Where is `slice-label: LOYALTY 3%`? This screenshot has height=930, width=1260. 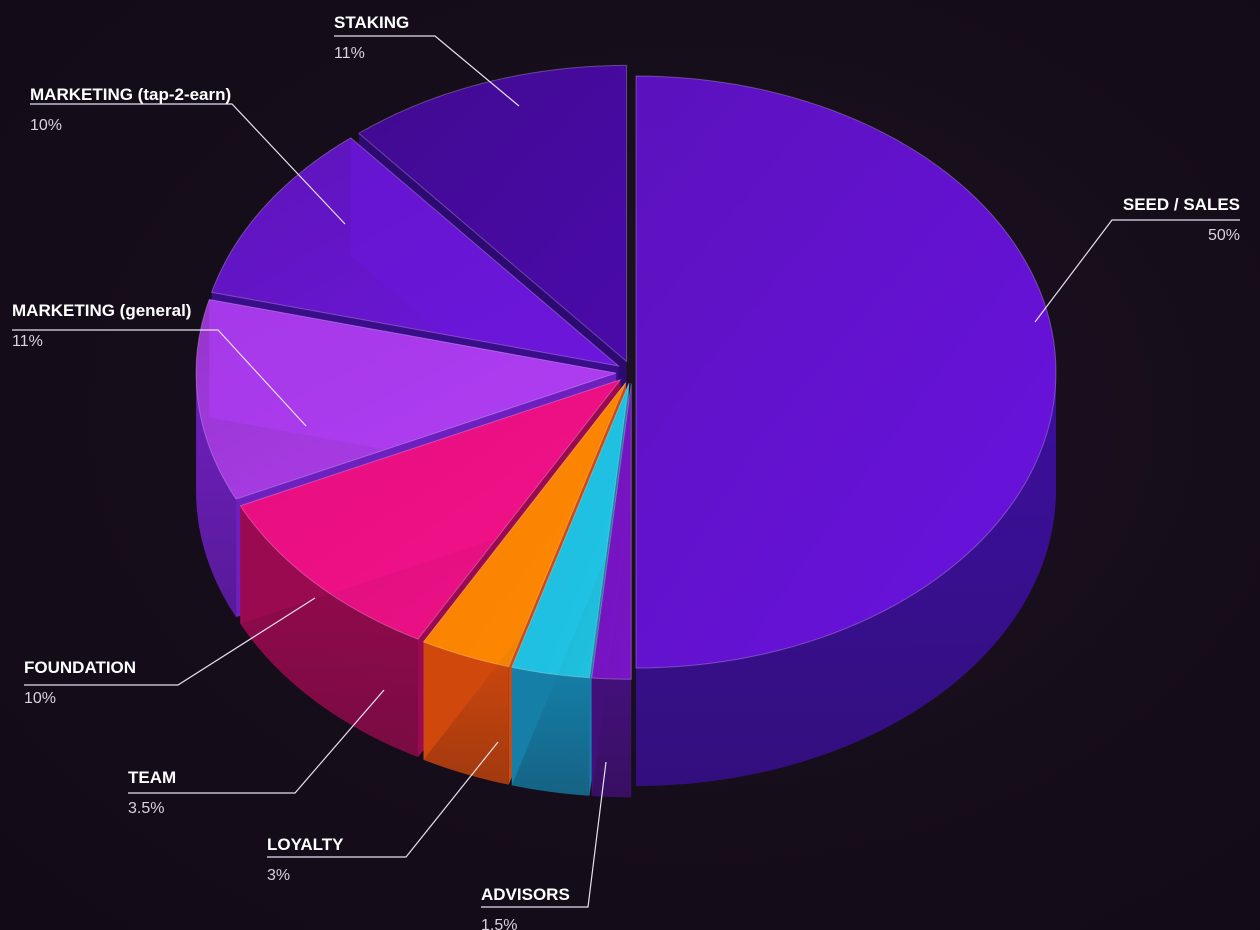
slice-label: LOYALTY 3% is located at coordinates (383, 812).